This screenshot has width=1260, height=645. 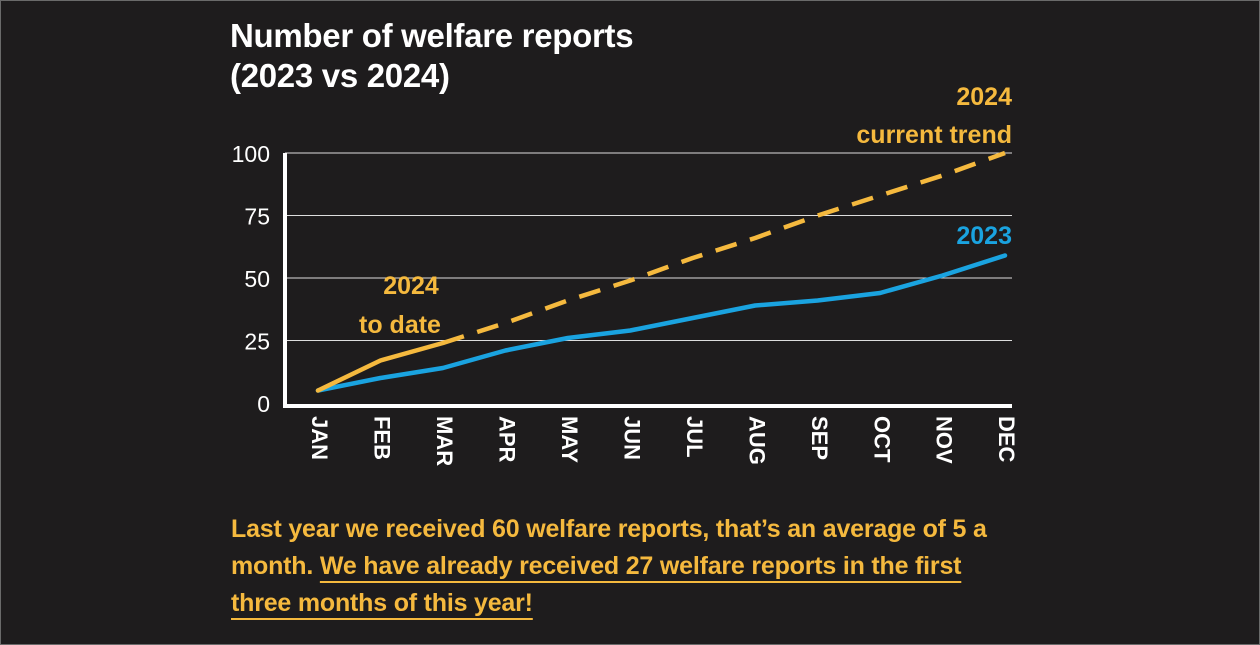 I want to click on y-tick-label: 25, so click(x=257, y=342).